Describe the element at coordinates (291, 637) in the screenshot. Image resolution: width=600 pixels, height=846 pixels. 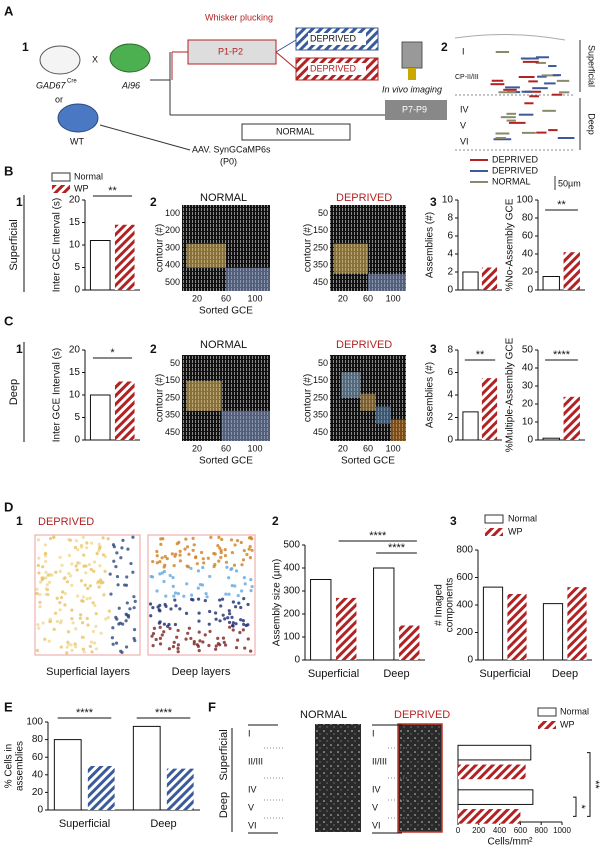
I see `y-tick-label: 100` at that location.